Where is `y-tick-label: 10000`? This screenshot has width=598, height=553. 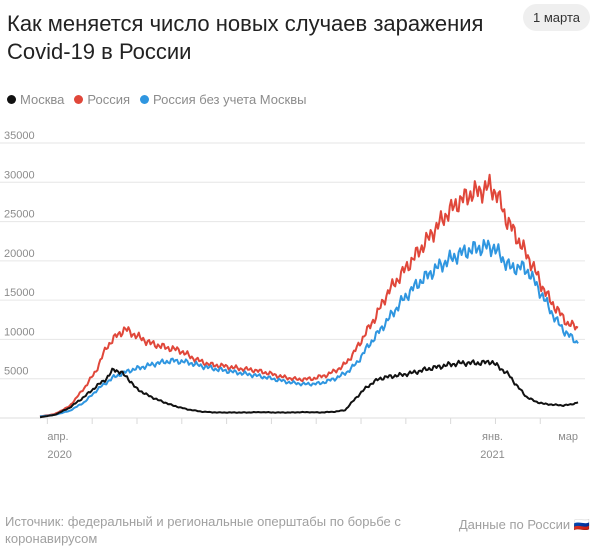 y-tick-label: 10000 is located at coordinates (19, 332).